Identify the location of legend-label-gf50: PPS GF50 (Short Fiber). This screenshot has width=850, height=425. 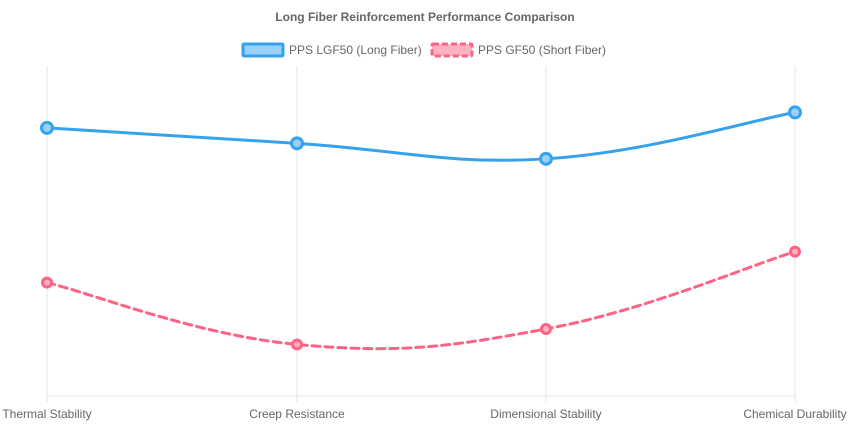
(542, 50).